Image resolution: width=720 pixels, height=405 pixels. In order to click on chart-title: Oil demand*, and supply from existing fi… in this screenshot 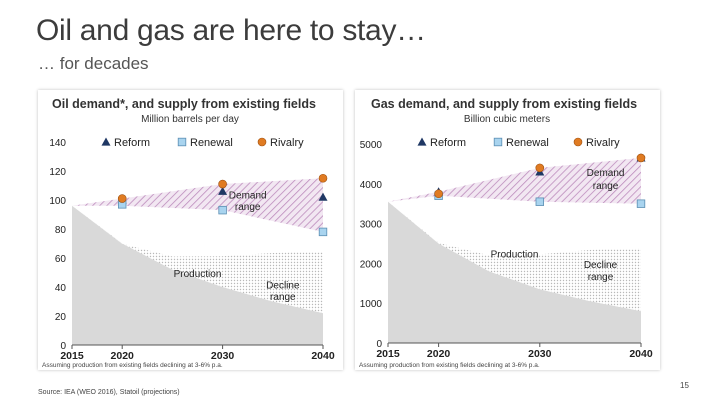, I will do `click(184, 104)`.